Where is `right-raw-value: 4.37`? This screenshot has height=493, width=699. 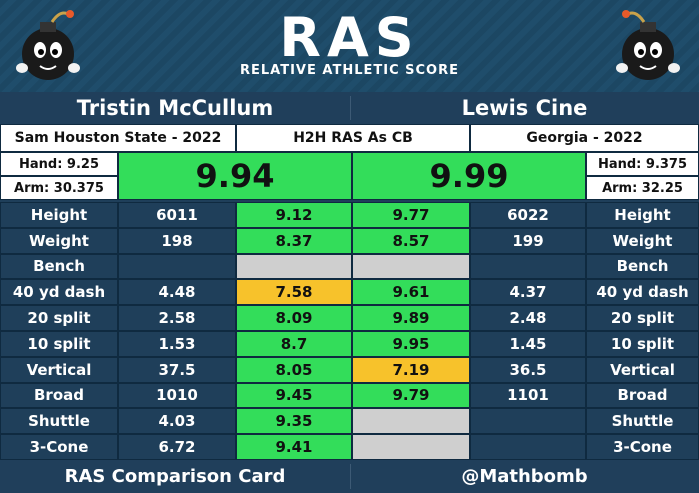
right-raw-value: 4.37 is located at coordinates (528, 292).